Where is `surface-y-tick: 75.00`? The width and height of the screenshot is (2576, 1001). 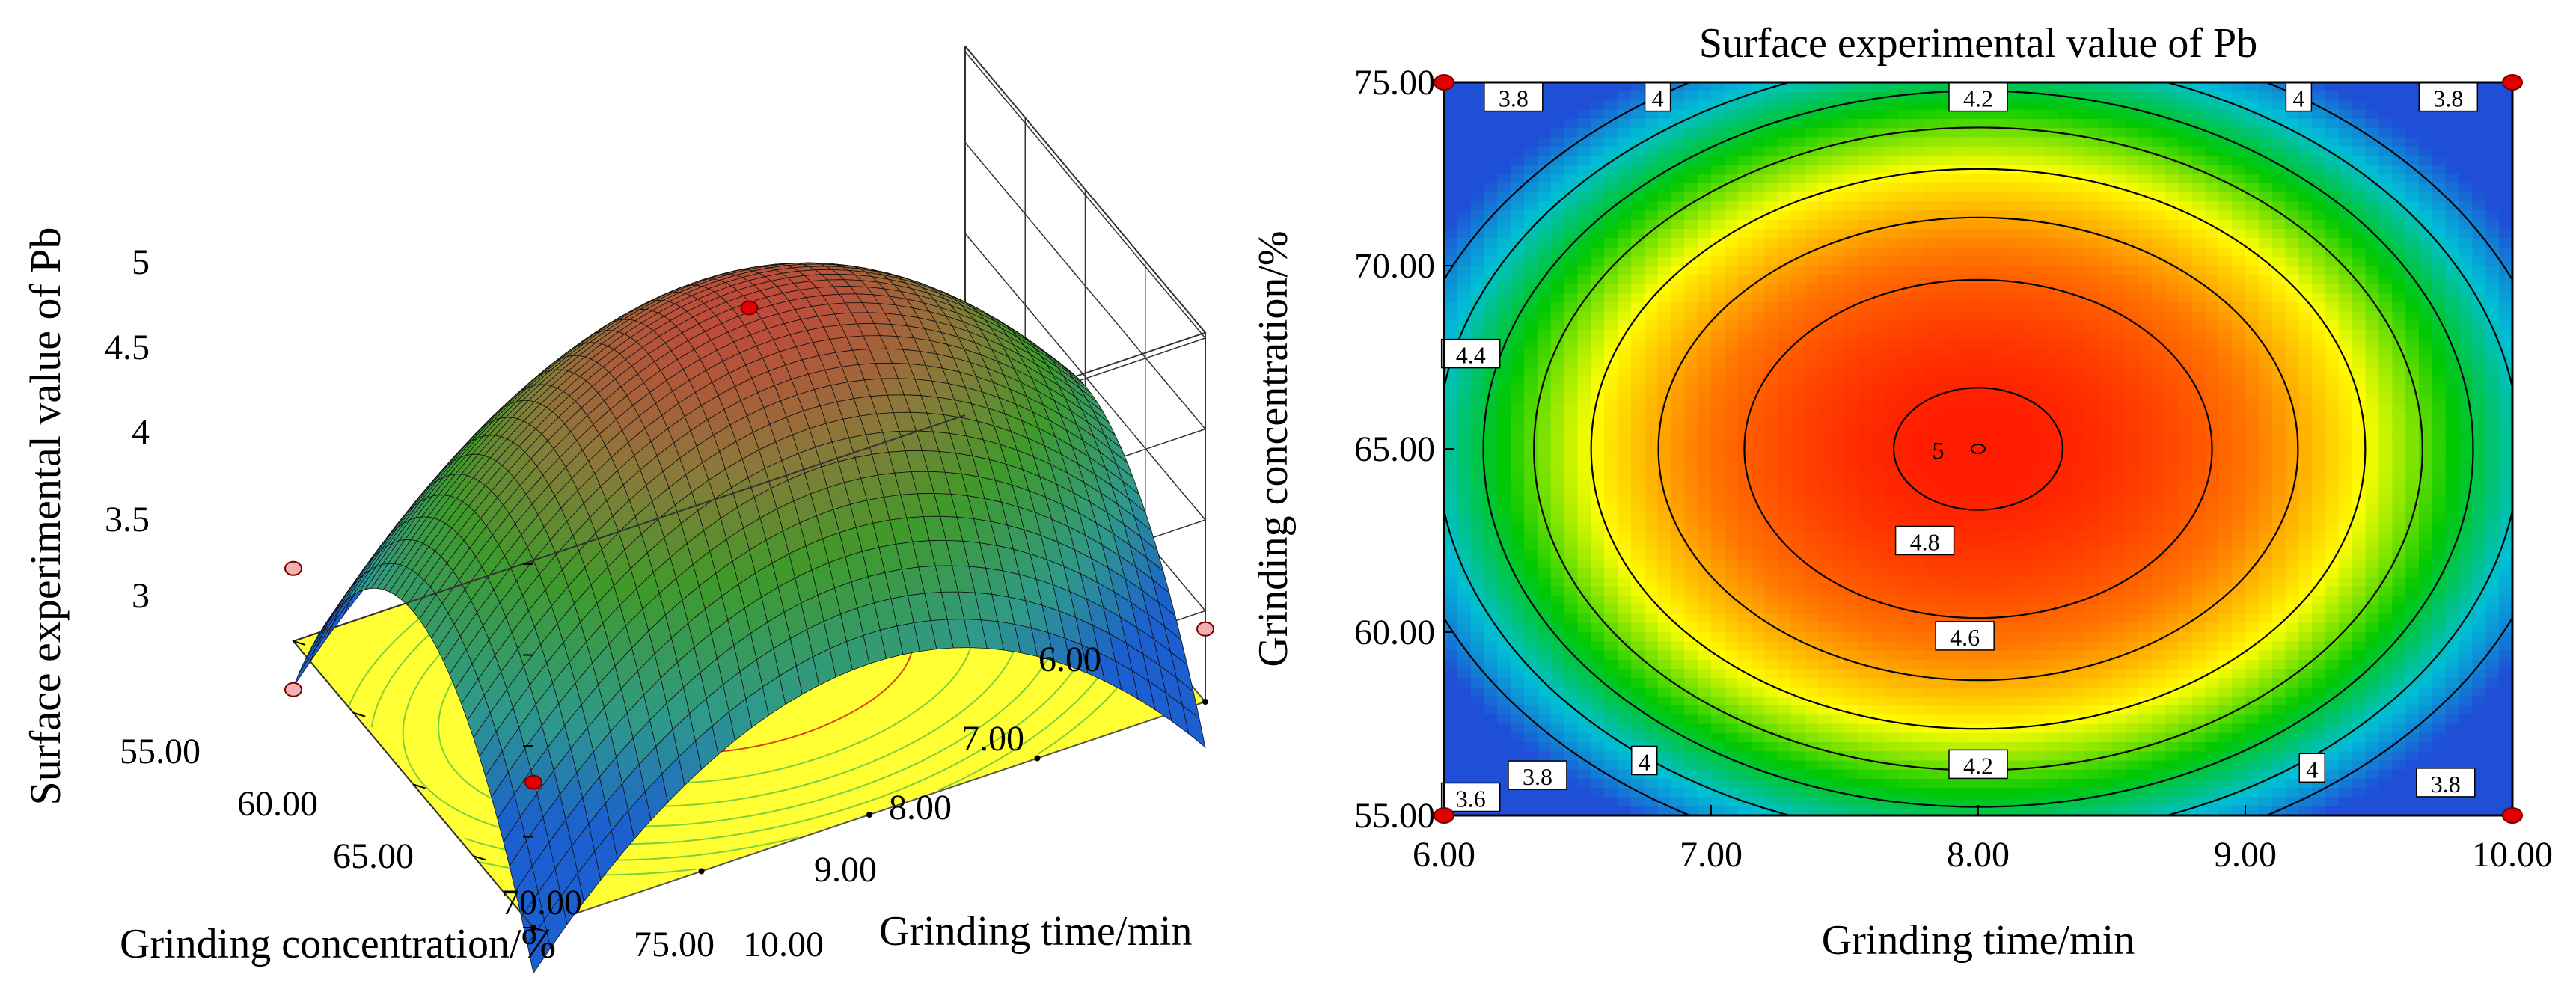 surface-y-tick: 75.00 is located at coordinates (674, 945).